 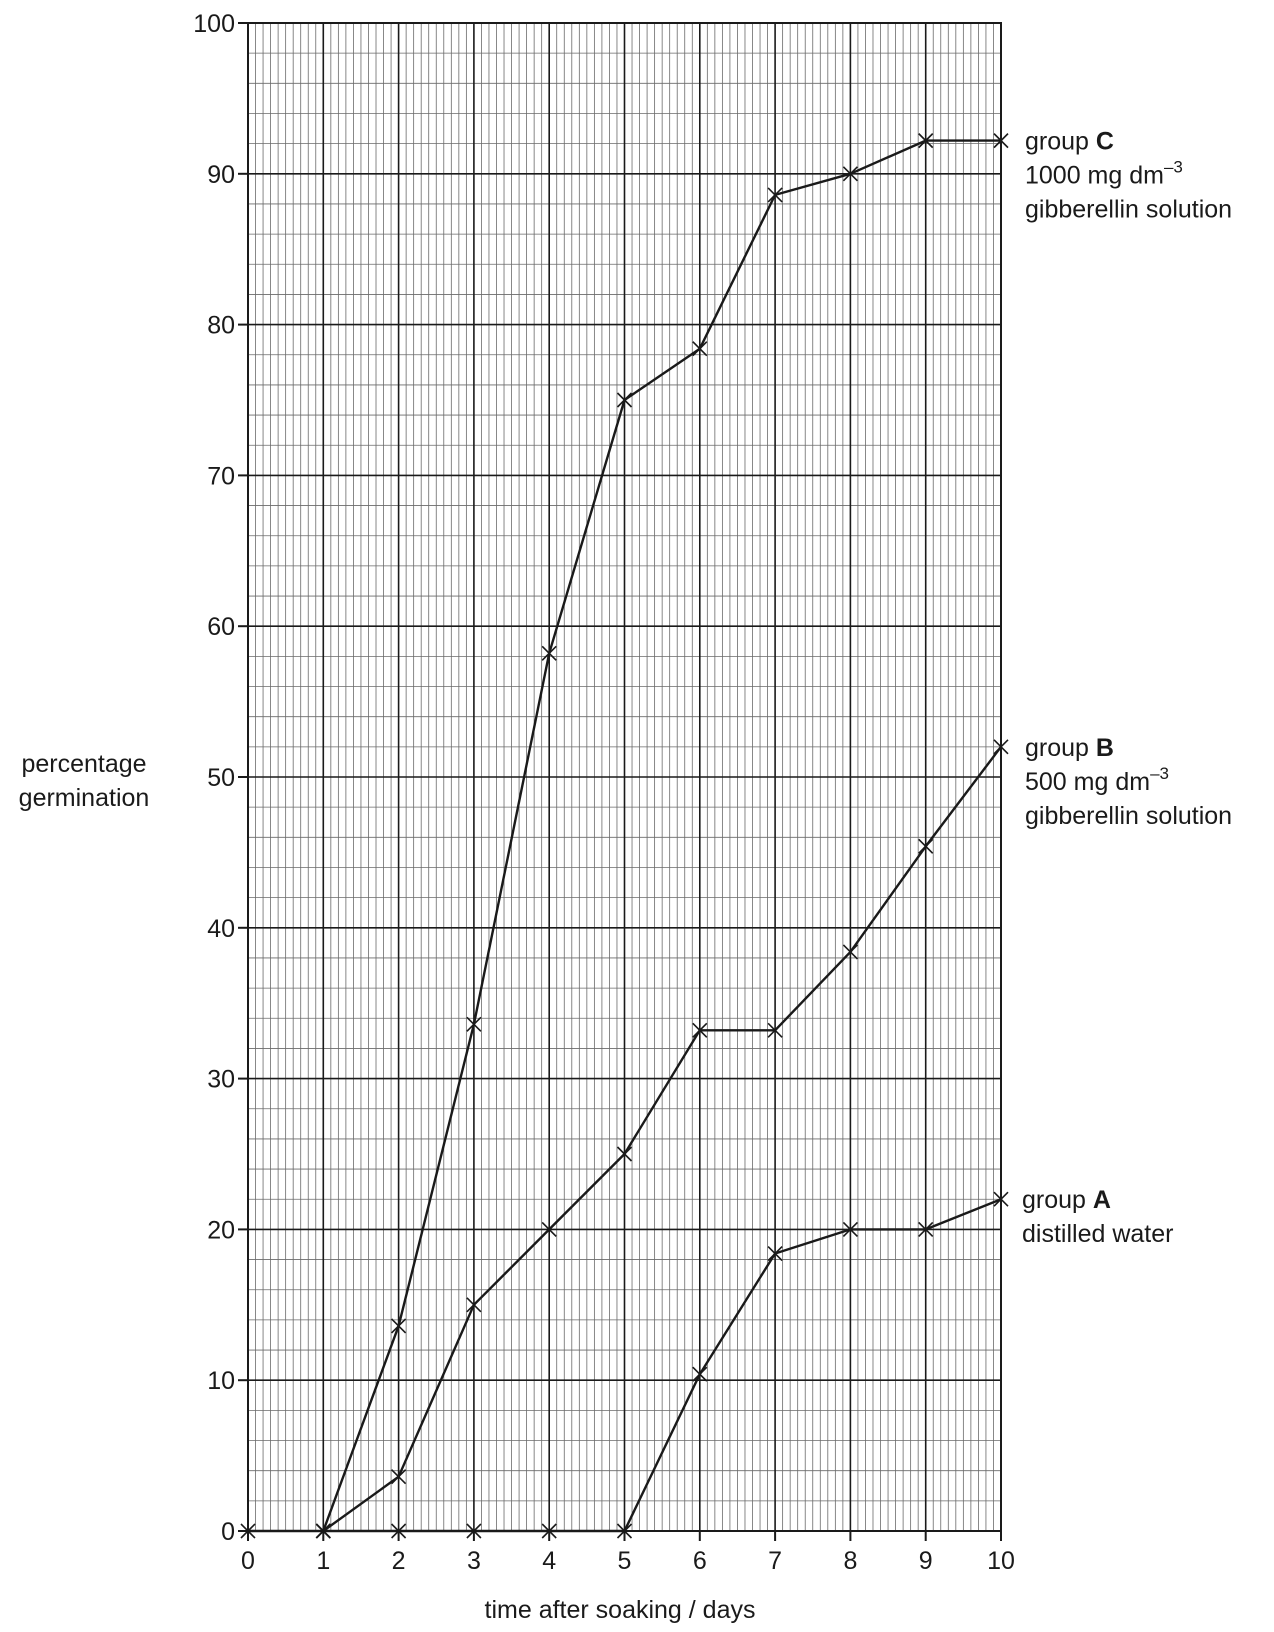 I want to click on series-label-a: group A distilled water, so click(x=1097, y=1217).